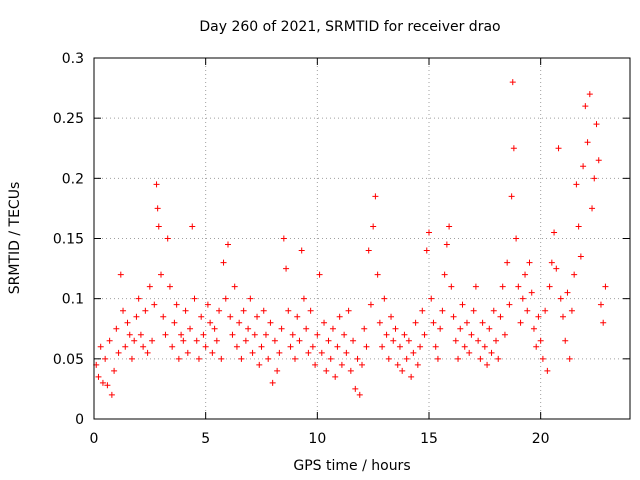 This screenshot has width=640, height=480. I want to click on y-tick-label: 0.25, so click(68, 119).